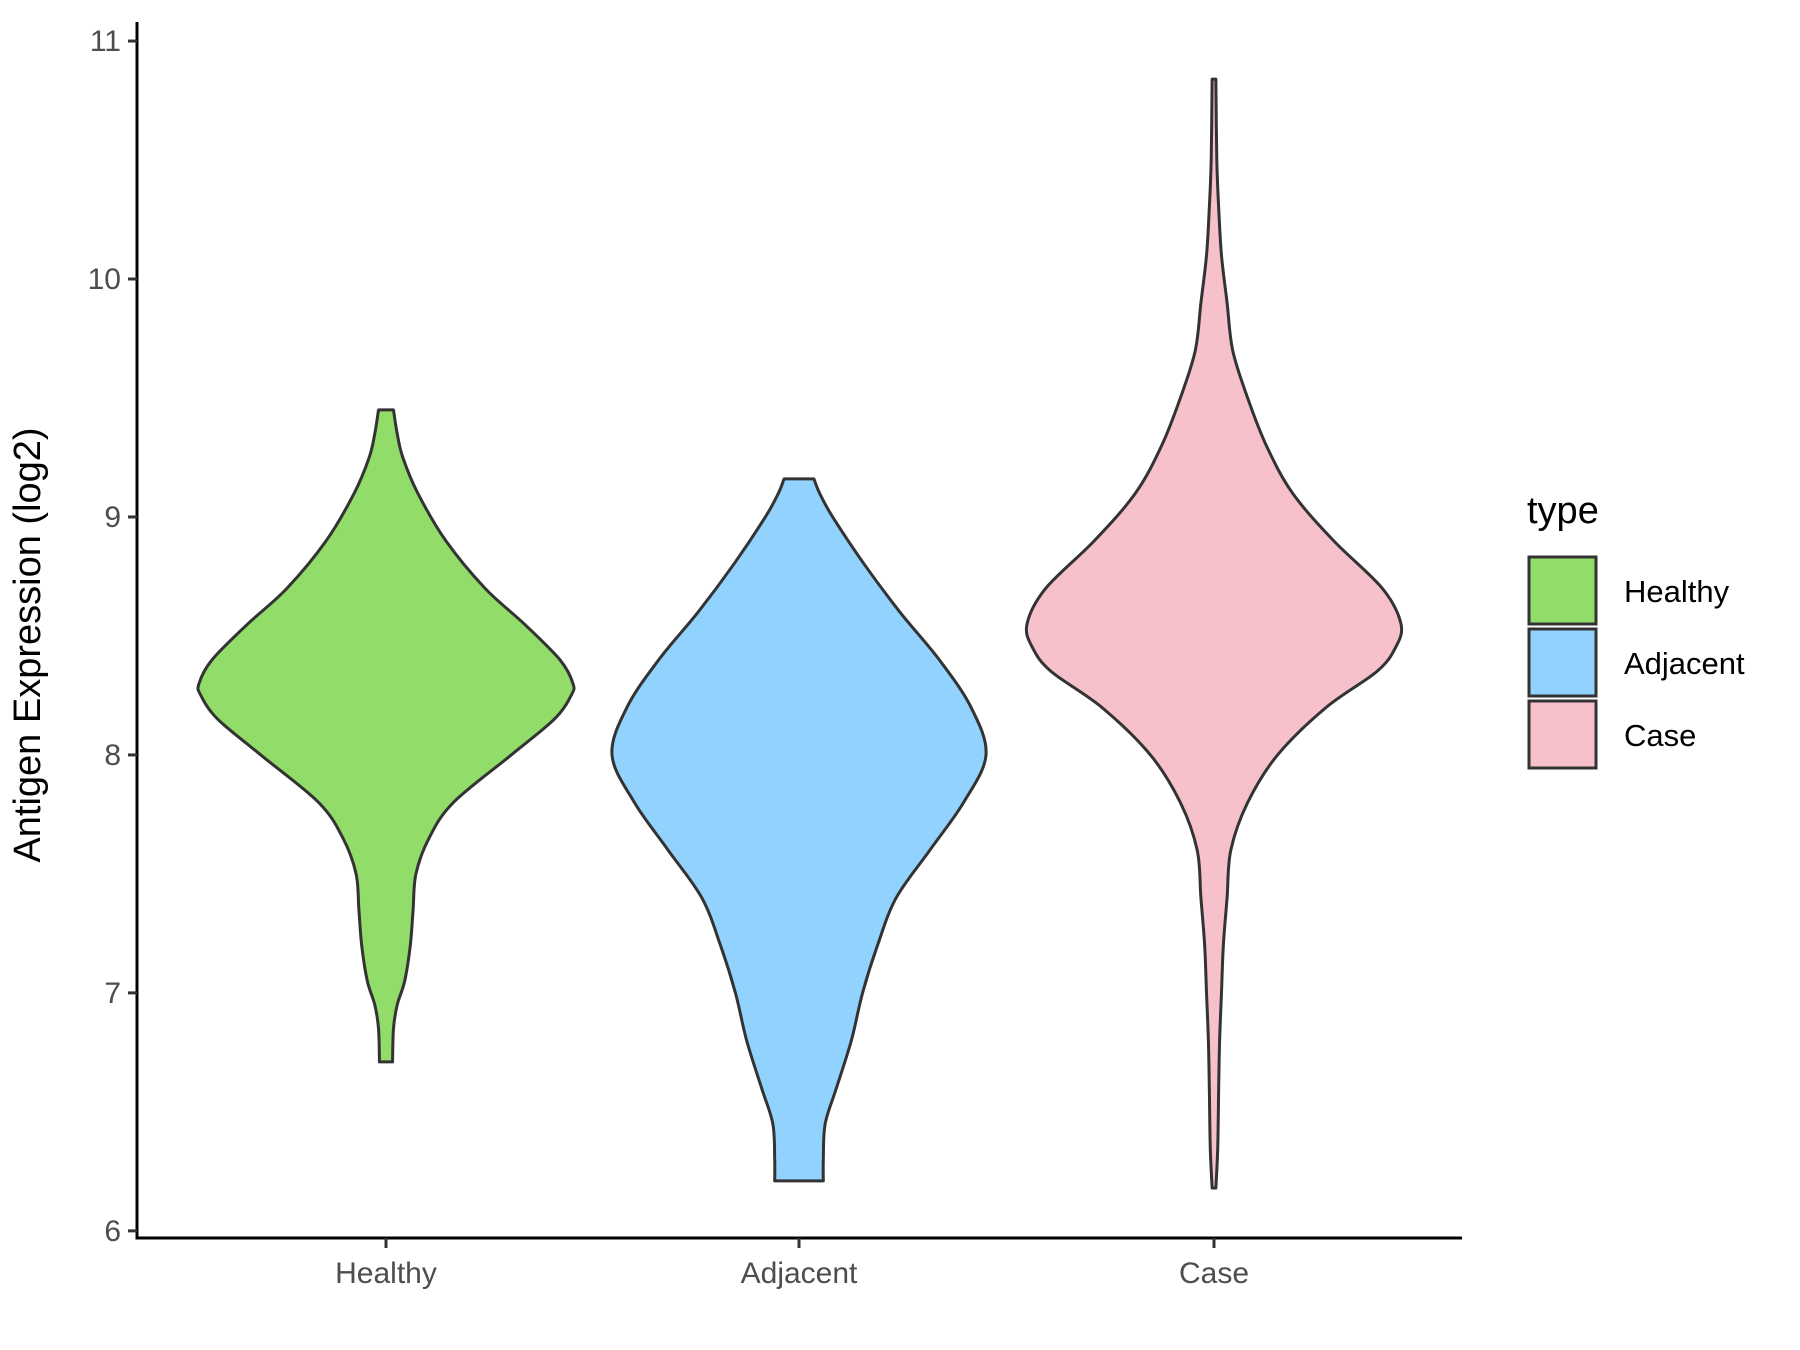 The height and width of the screenshot is (1350, 1800). What do you see at coordinates (799, 1273) in the screenshot?
I see `x-tick-label: Adjacent` at bounding box center [799, 1273].